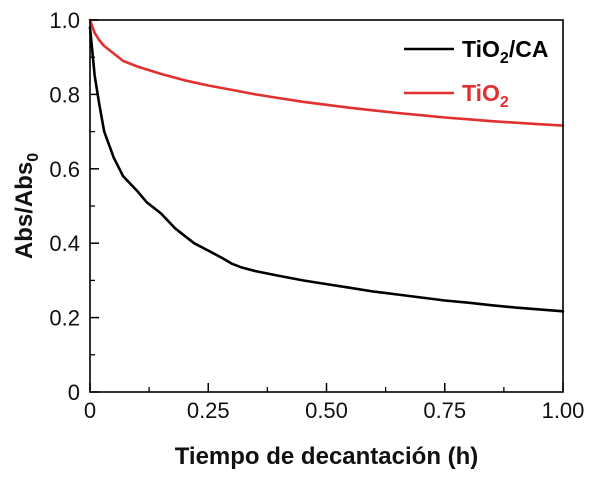 This screenshot has width=593, height=495. I want to click on legend: TiO2/CA TiO2, so click(476, 73).